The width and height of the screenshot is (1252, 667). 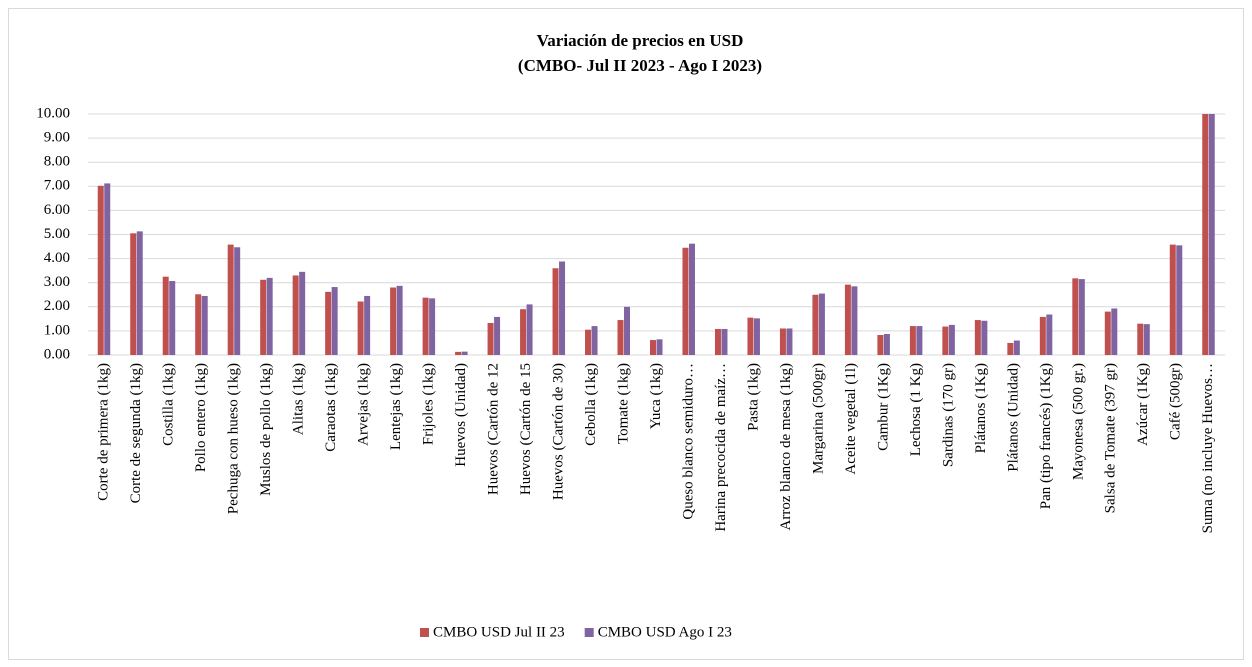 What do you see at coordinates (494, 429) in the screenshot?
I see `x-tick-label: Huevos (Cartón de 12` at bounding box center [494, 429].